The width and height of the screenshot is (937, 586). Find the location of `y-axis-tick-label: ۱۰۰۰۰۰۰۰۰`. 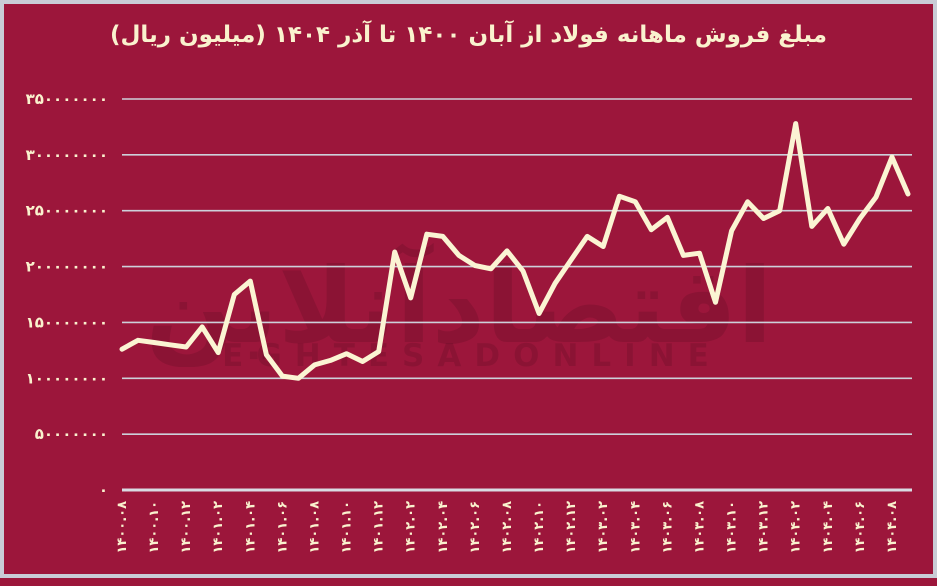

y-axis-tick-label: ۱۰۰۰۰۰۰۰۰ is located at coordinates (67, 378).